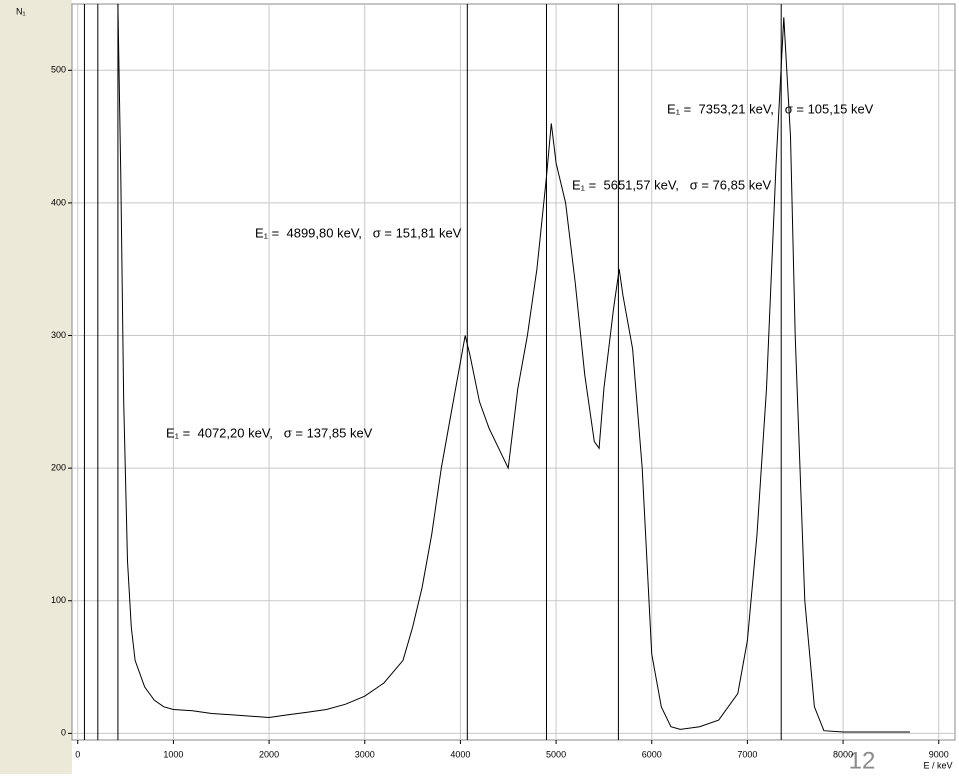  I want to click on y-tick-label: 300, so click(58, 335).